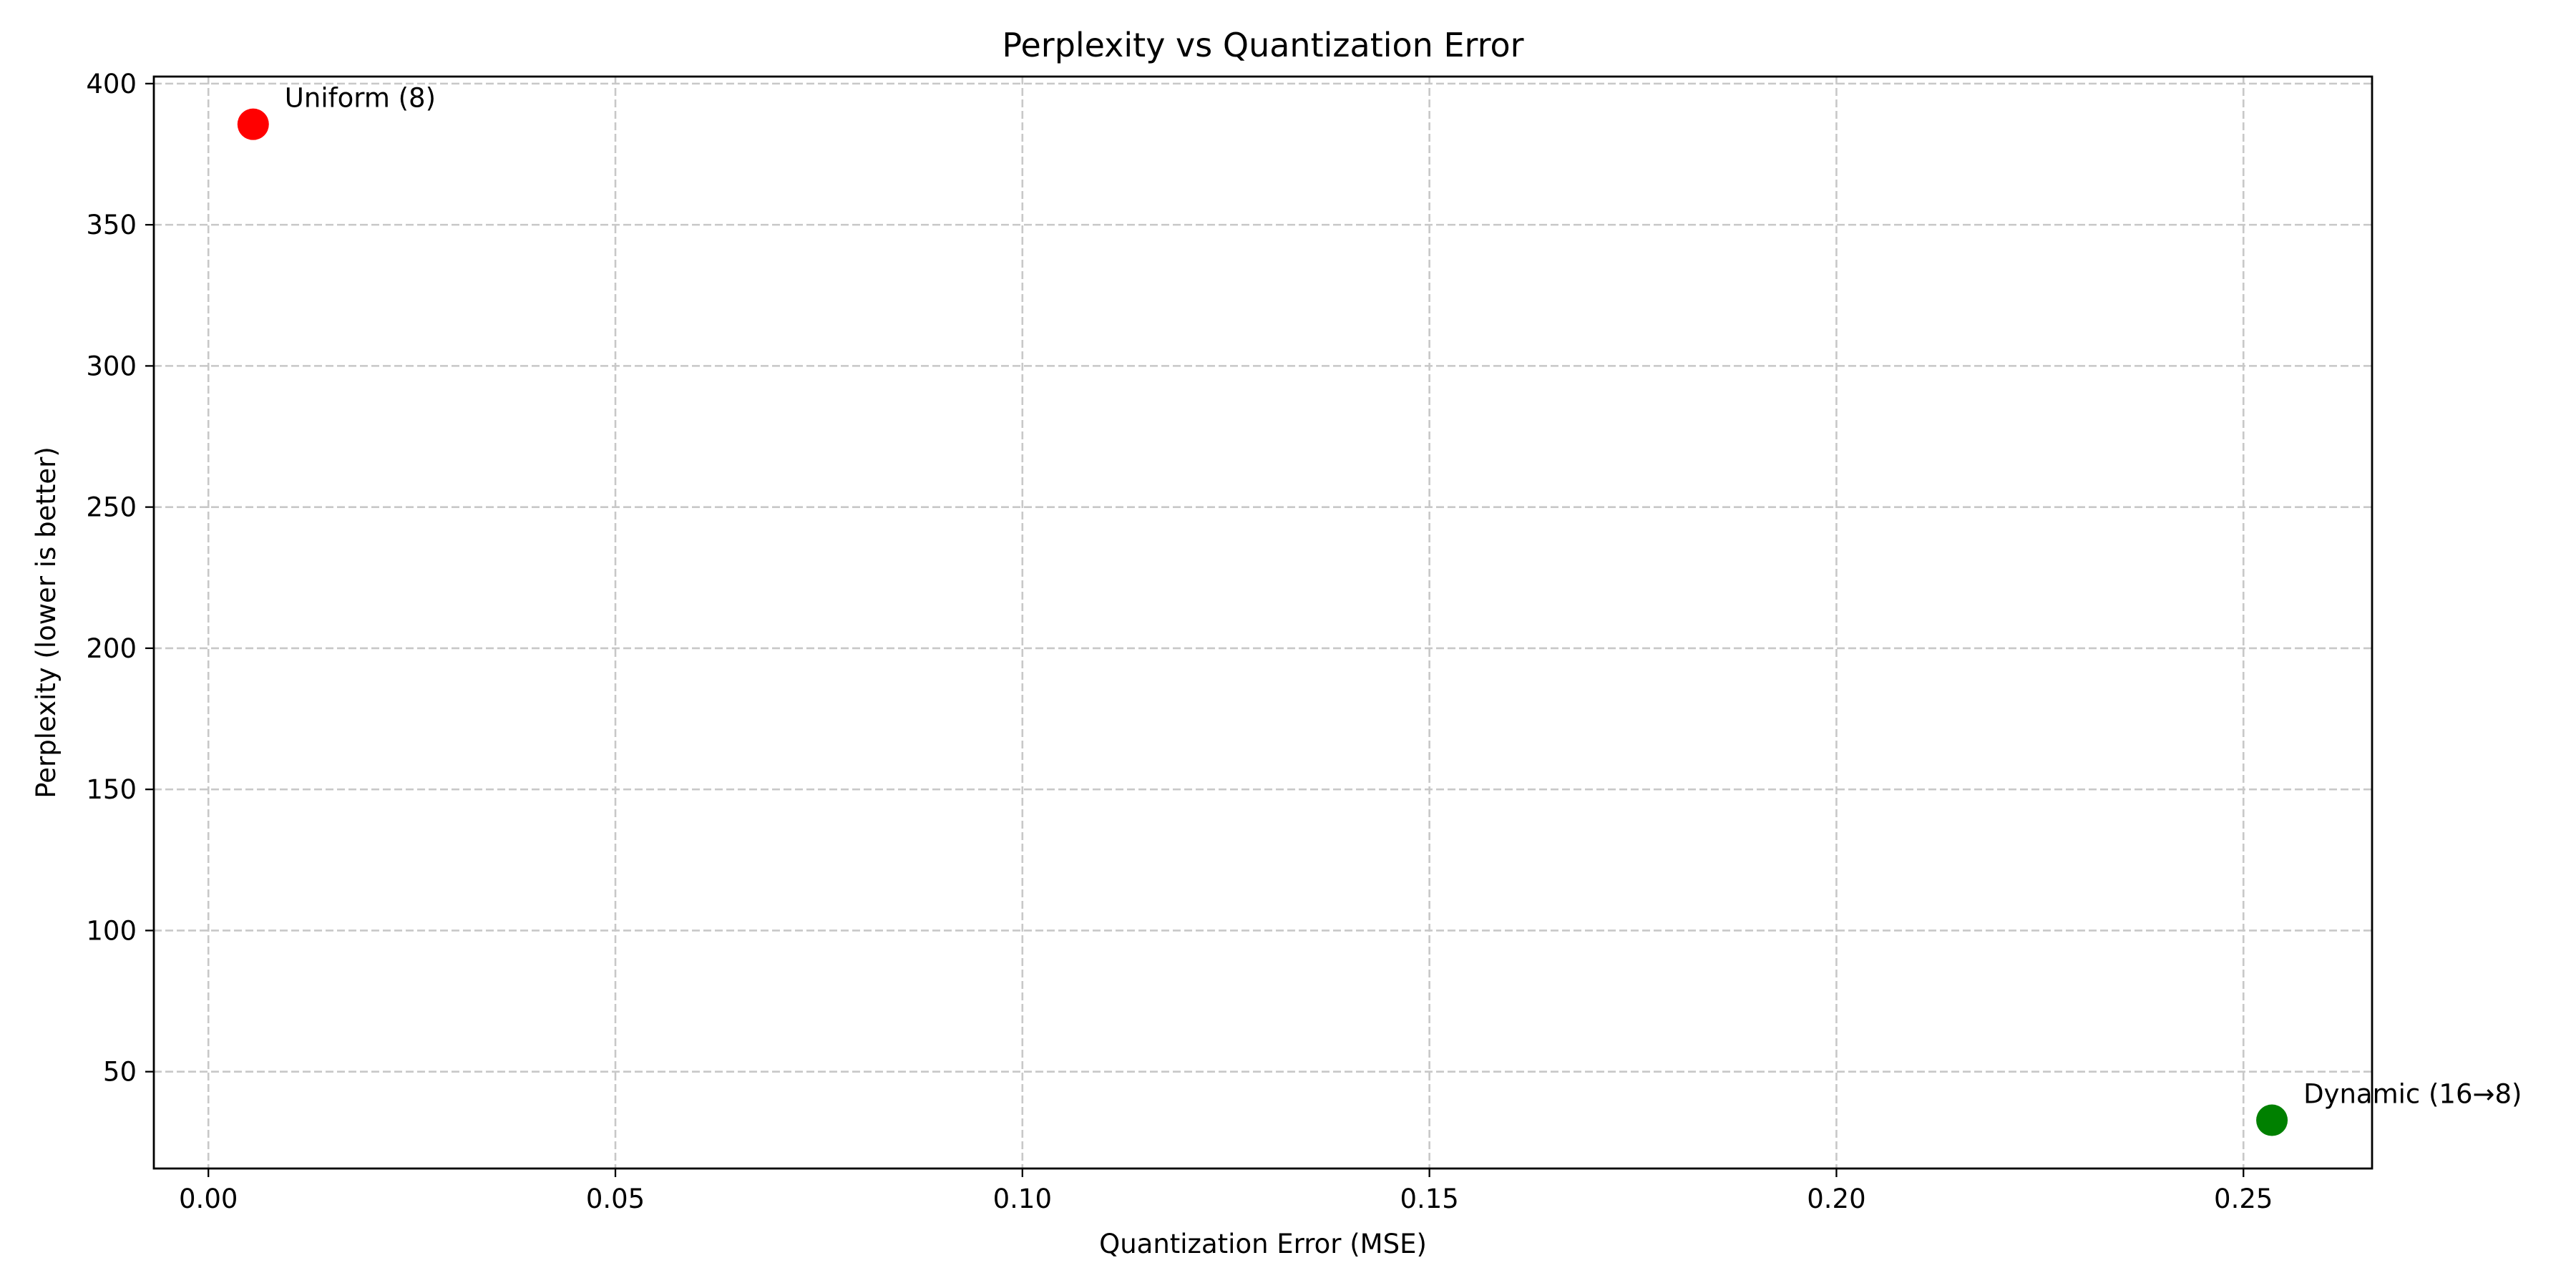 The image size is (2576, 1288). What do you see at coordinates (111, 930) in the screenshot?
I see `y-tick-label: 100` at bounding box center [111, 930].